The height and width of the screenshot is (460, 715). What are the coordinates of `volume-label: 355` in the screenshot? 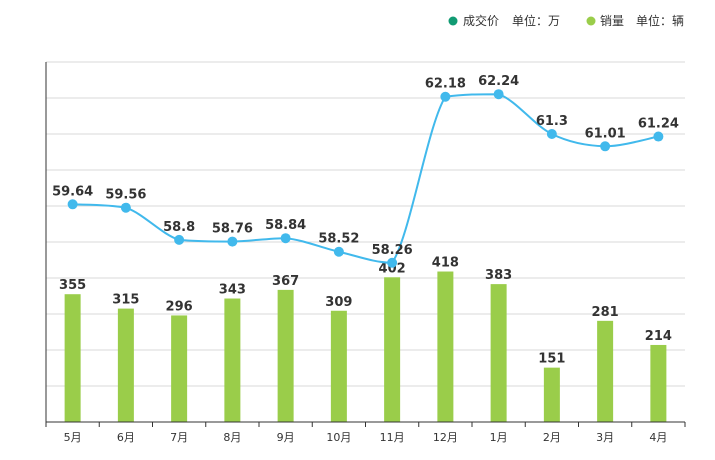 It's located at (72, 285).